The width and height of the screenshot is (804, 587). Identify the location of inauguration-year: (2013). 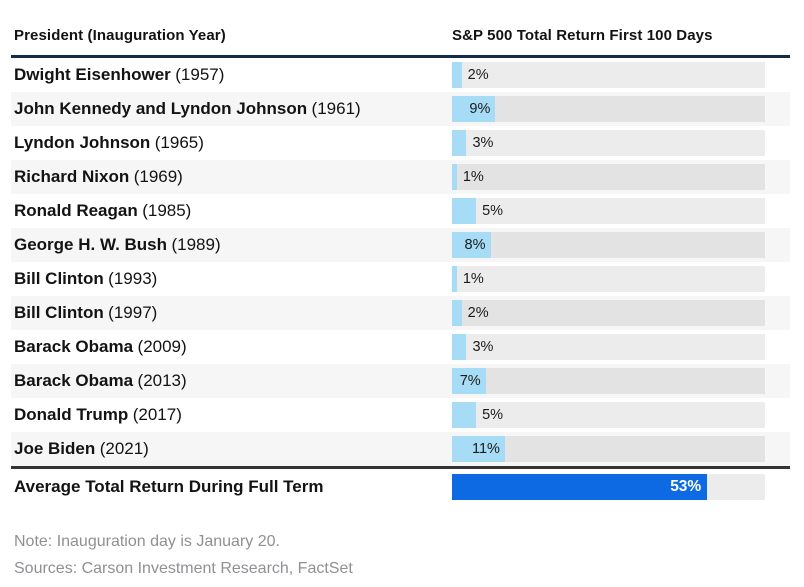
(162, 380).